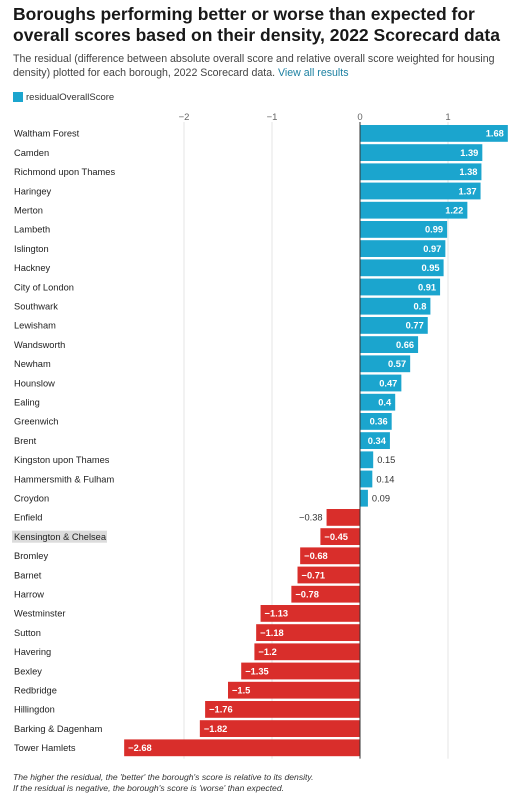 The image size is (513, 798). What do you see at coordinates (18, 97) in the screenshot?
I see `legend-swatch` at bounding box center [18, 97].